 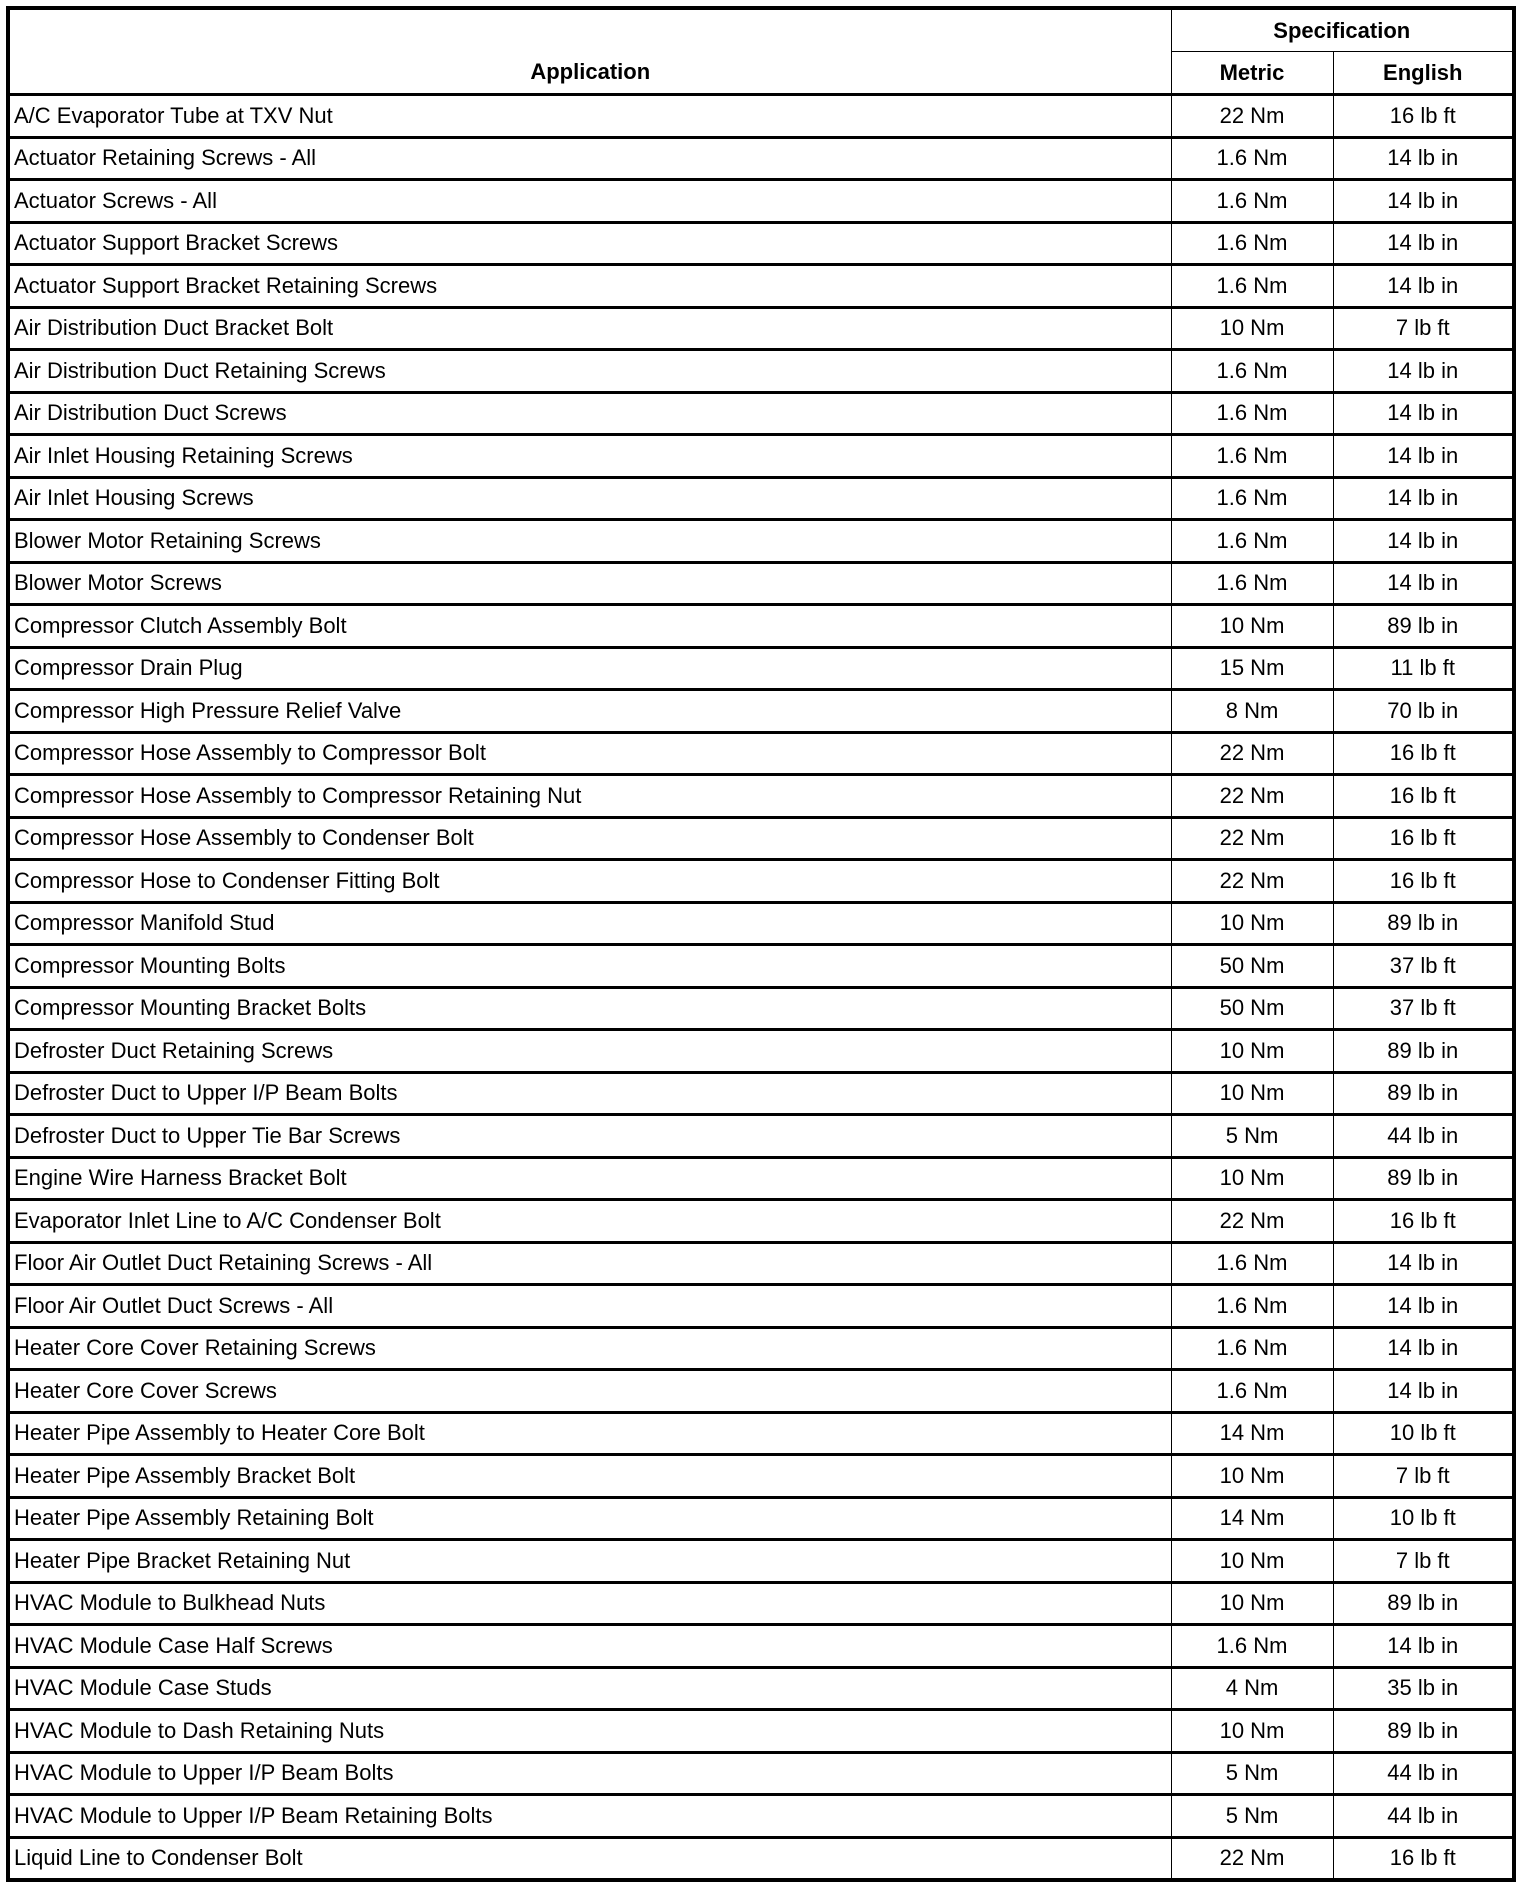 I want to click on english-cell: 37 lb ft, so click(x=1422, y=965).